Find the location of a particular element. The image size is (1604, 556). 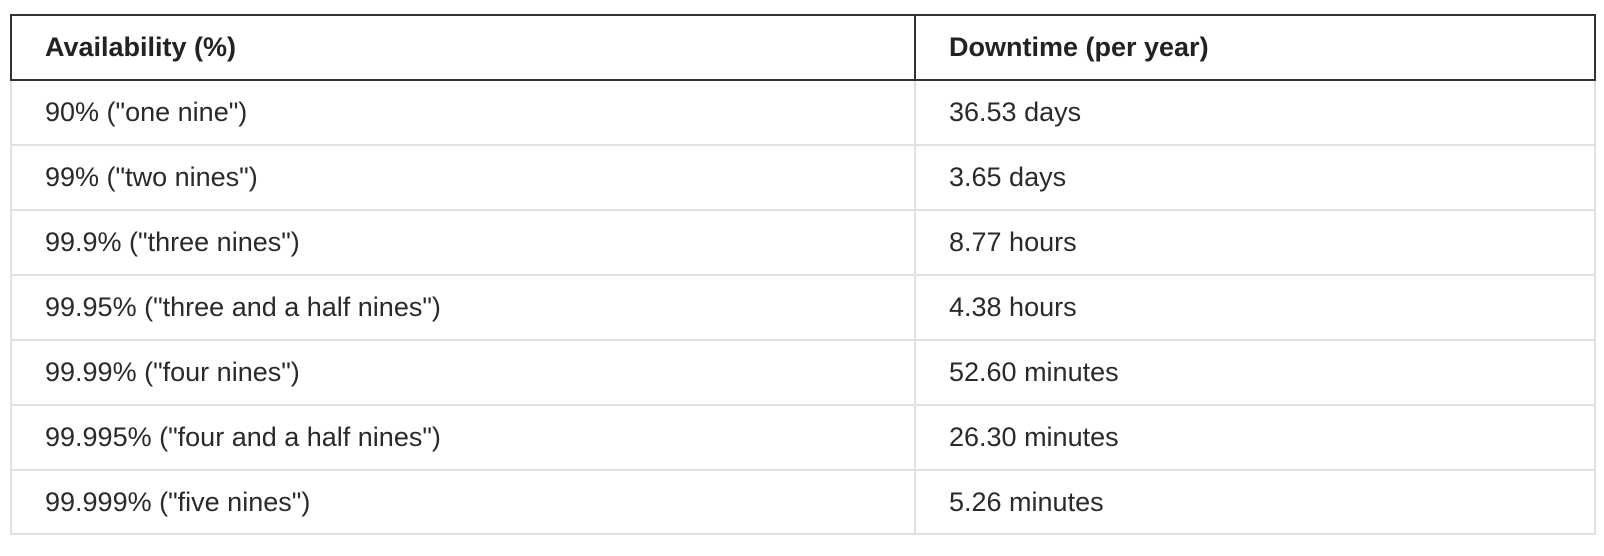

downtime-cell: 5.26 minutes is located at coordinates (1255, 502).